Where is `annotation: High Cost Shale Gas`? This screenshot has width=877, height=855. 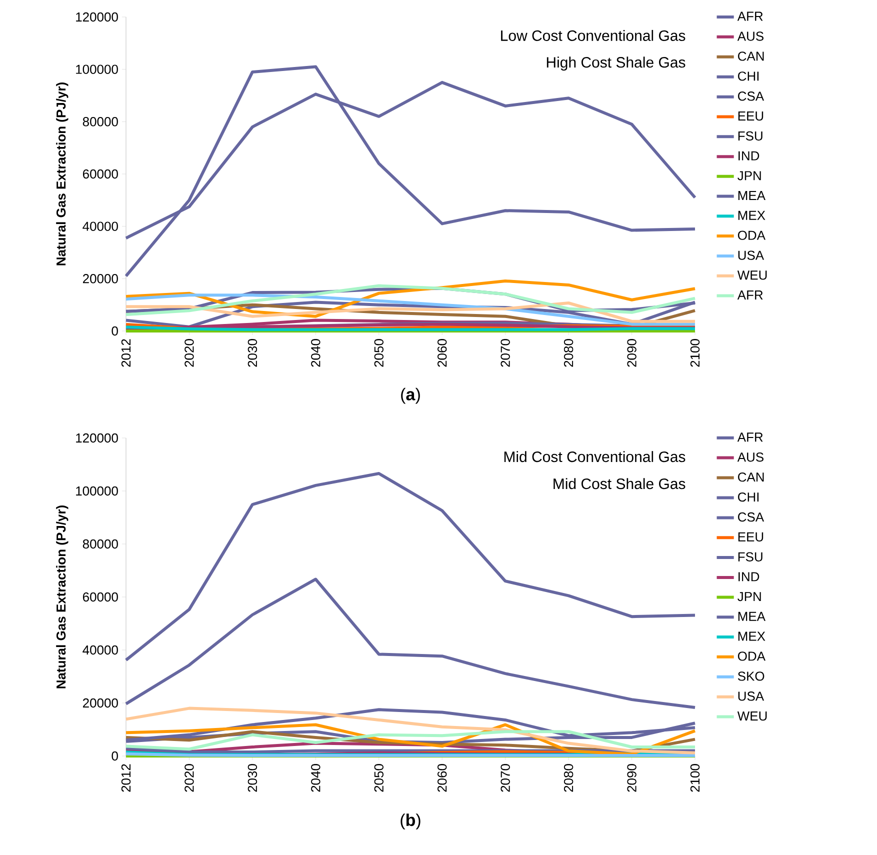 annotation: High Cost Shale Gas is located at coordinates (616, 63).